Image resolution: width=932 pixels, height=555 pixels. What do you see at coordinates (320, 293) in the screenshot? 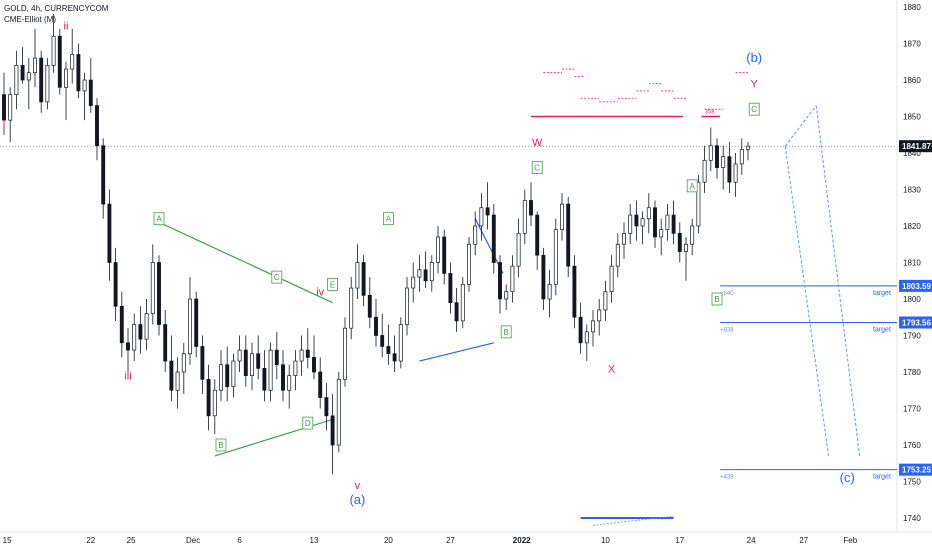
I see `wave-label: iv` at bounding box center [320, 293].